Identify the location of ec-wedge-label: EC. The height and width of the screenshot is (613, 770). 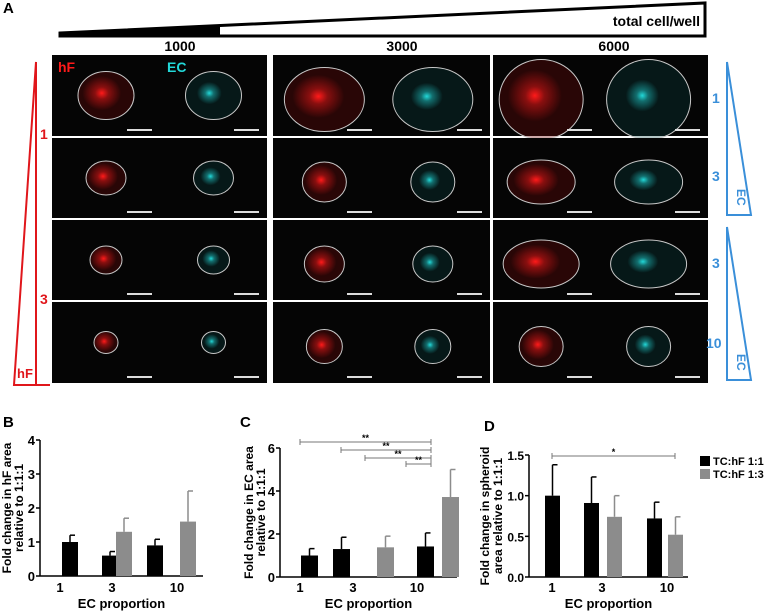
(741, 197).